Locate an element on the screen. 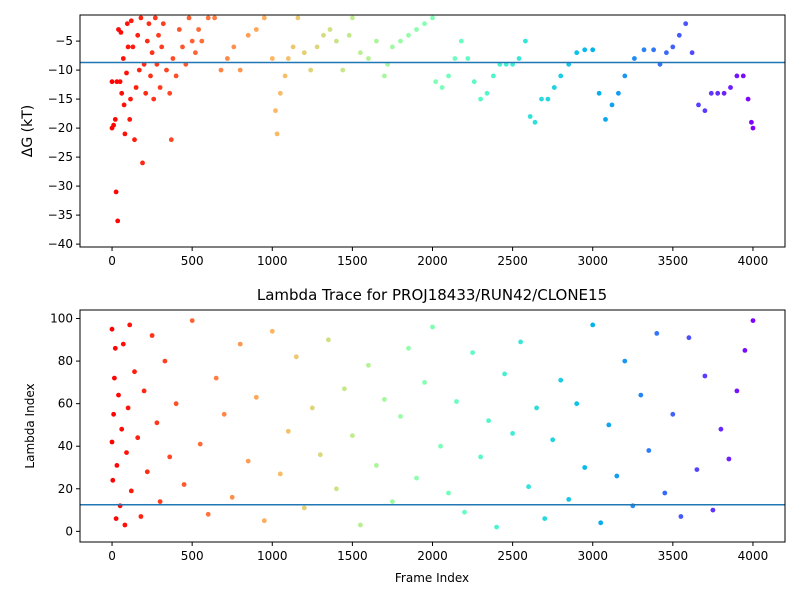 This screenshot has height=600, width=800. y-tick-label: −10 is located at coordinates (60, 70).